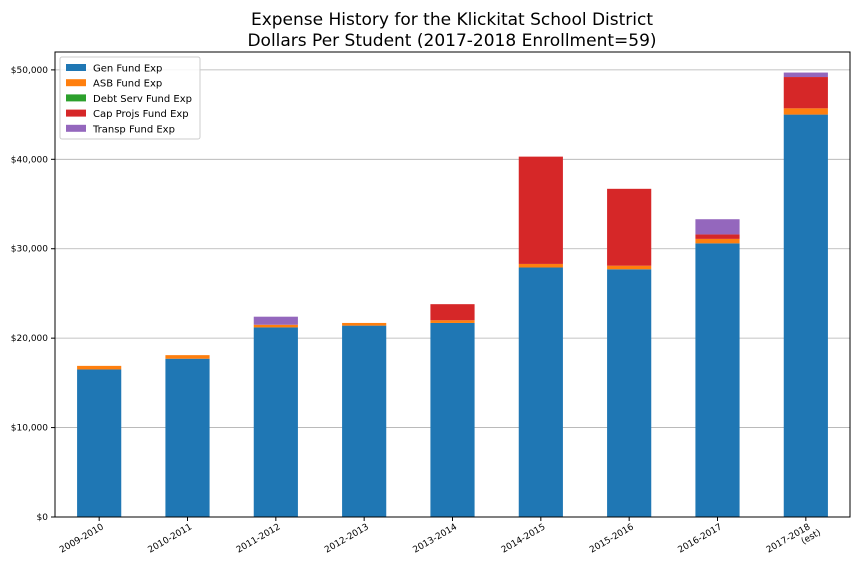 This screenshot has width=864, height=576. I want to click on legend-box, so click(130, 98).